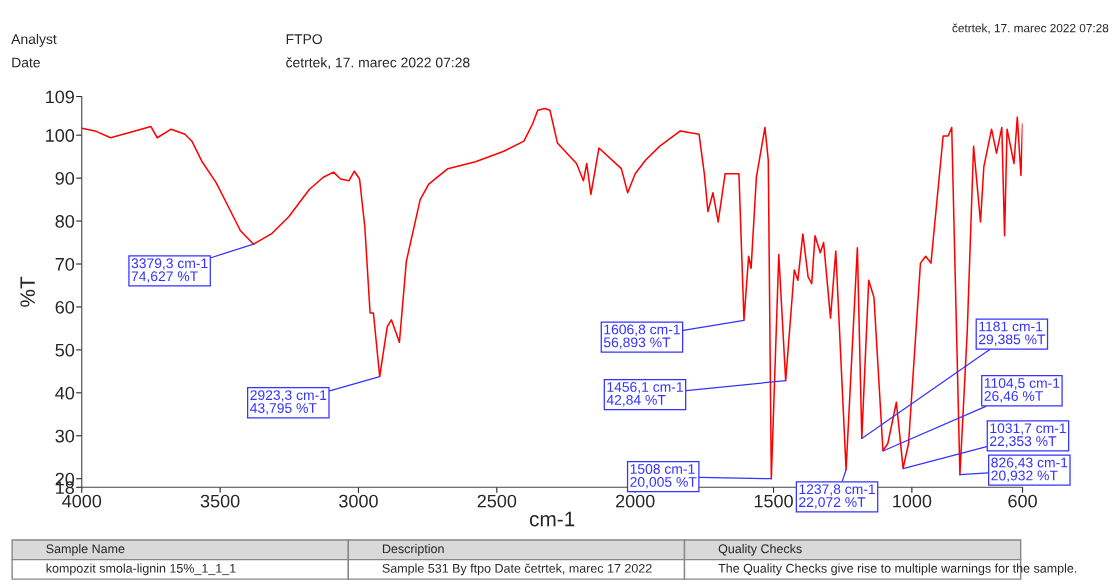  Describe the element at coordinates (169, 270) in the screenshot. I see `annotation: 3379,3 cm-1 74,627 %T` at that location.